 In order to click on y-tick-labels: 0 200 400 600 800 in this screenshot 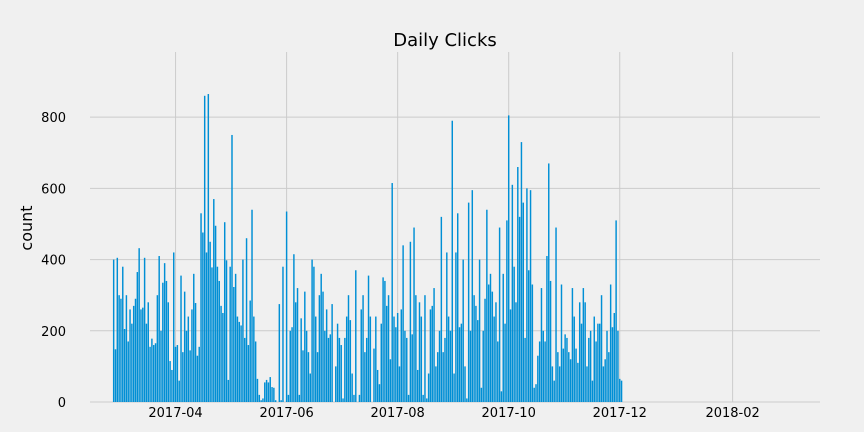, I will do `click(53, 261)`.